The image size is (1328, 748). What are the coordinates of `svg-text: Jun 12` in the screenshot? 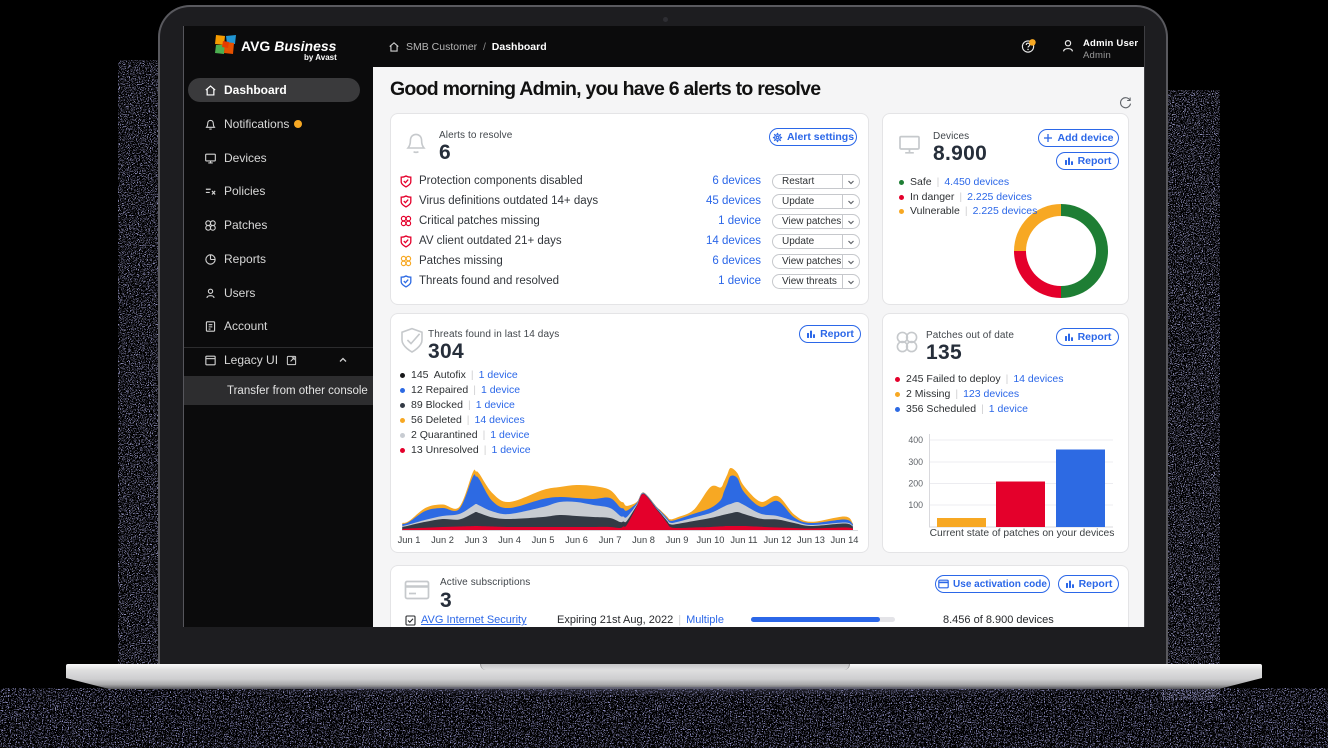 It's located at (778, 540).